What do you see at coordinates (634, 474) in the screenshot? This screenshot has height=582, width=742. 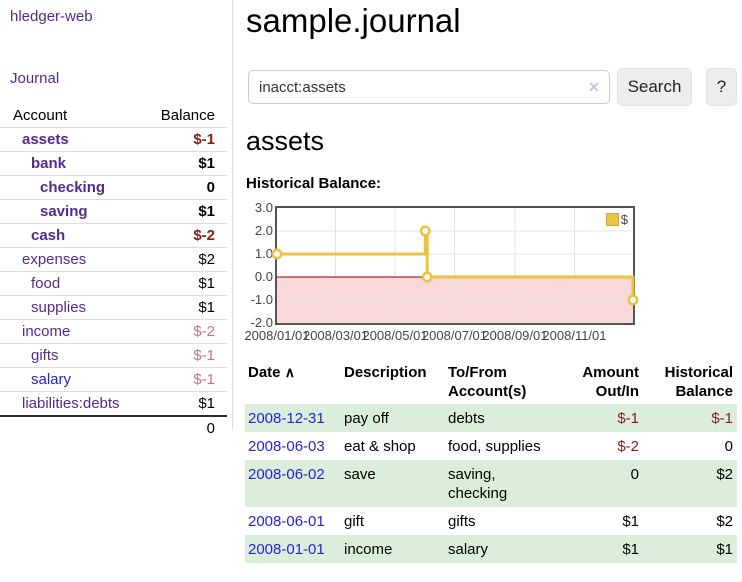 I see `transaction-amount: 0` at bounding box center [634, 474].